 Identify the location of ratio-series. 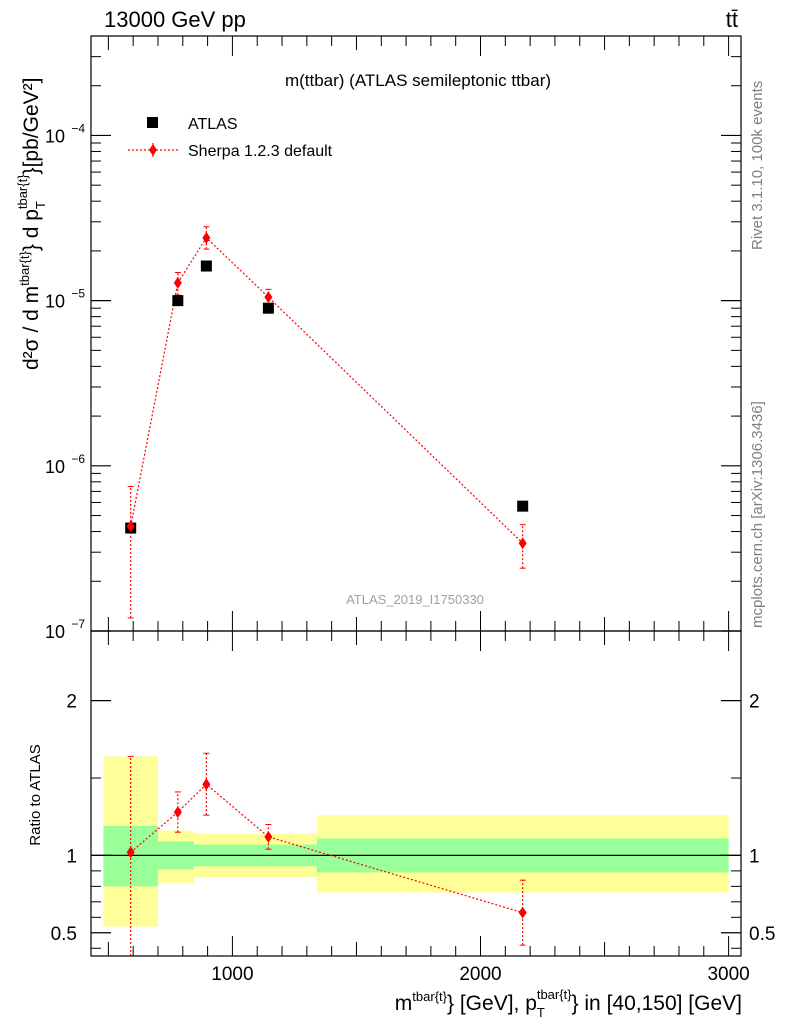
(326, 854).